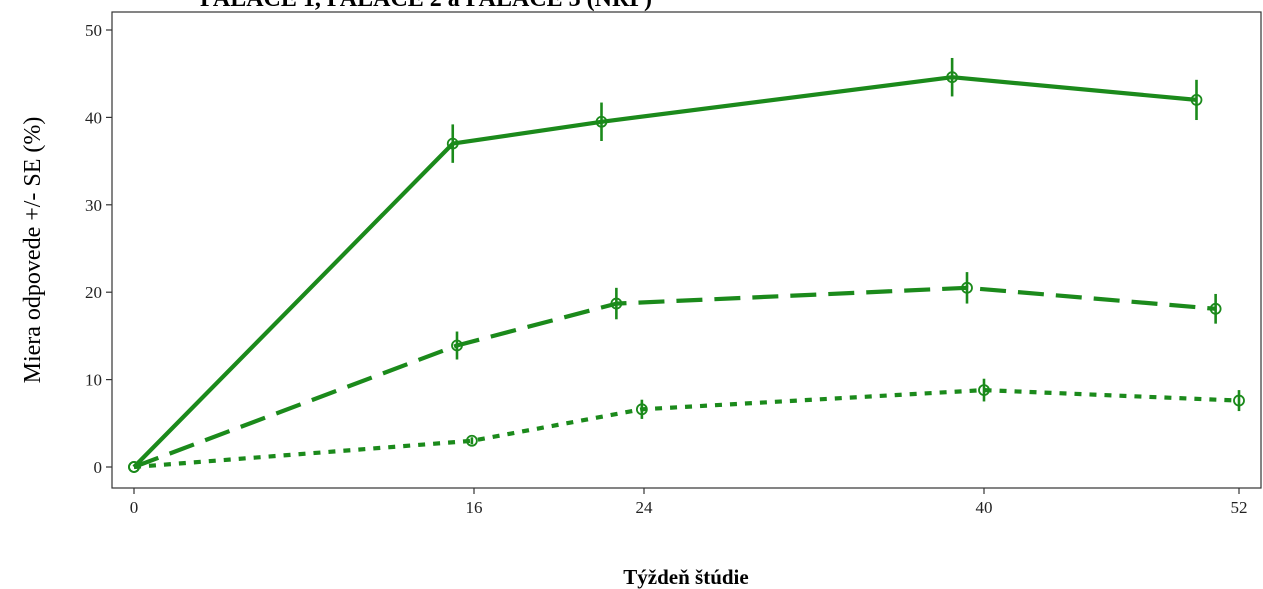  Describe the element at coordinates (93, 205) in the screenshot. I see `y-tick-label: 30` at that location.